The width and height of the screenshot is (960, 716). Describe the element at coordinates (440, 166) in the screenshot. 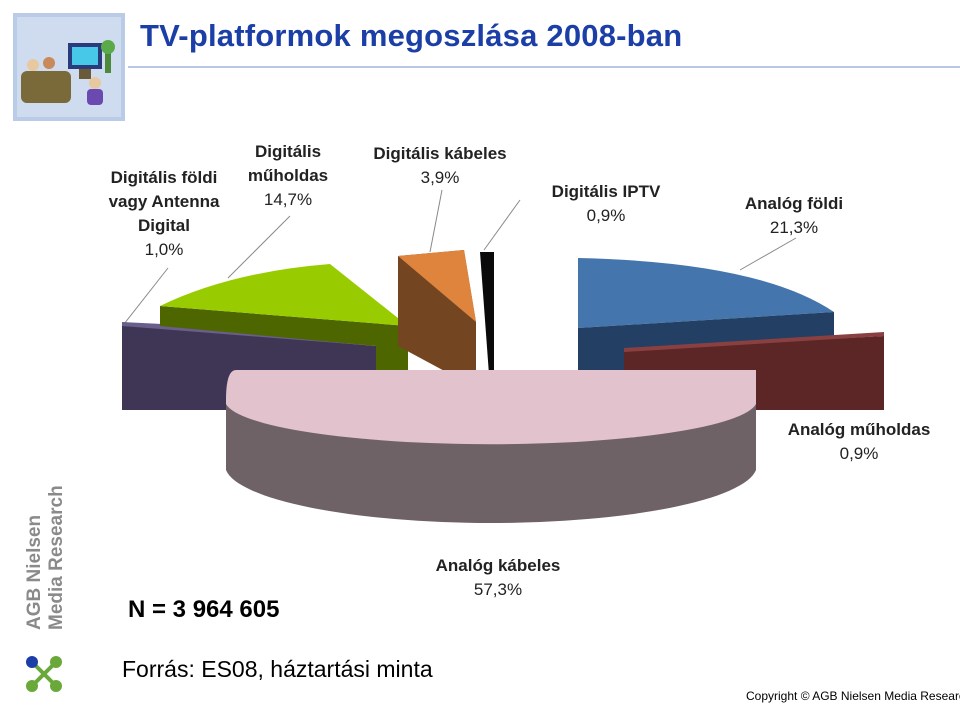

I see `label-digital-kabeles: Digitális kábeles 3,9%` at that location.